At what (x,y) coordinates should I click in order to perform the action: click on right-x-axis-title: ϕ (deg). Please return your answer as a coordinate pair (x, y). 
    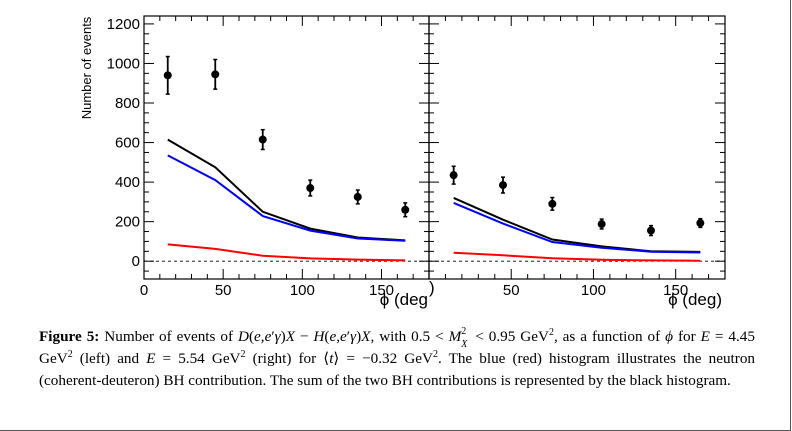
    Looking at the image, I should click on (695, 299).